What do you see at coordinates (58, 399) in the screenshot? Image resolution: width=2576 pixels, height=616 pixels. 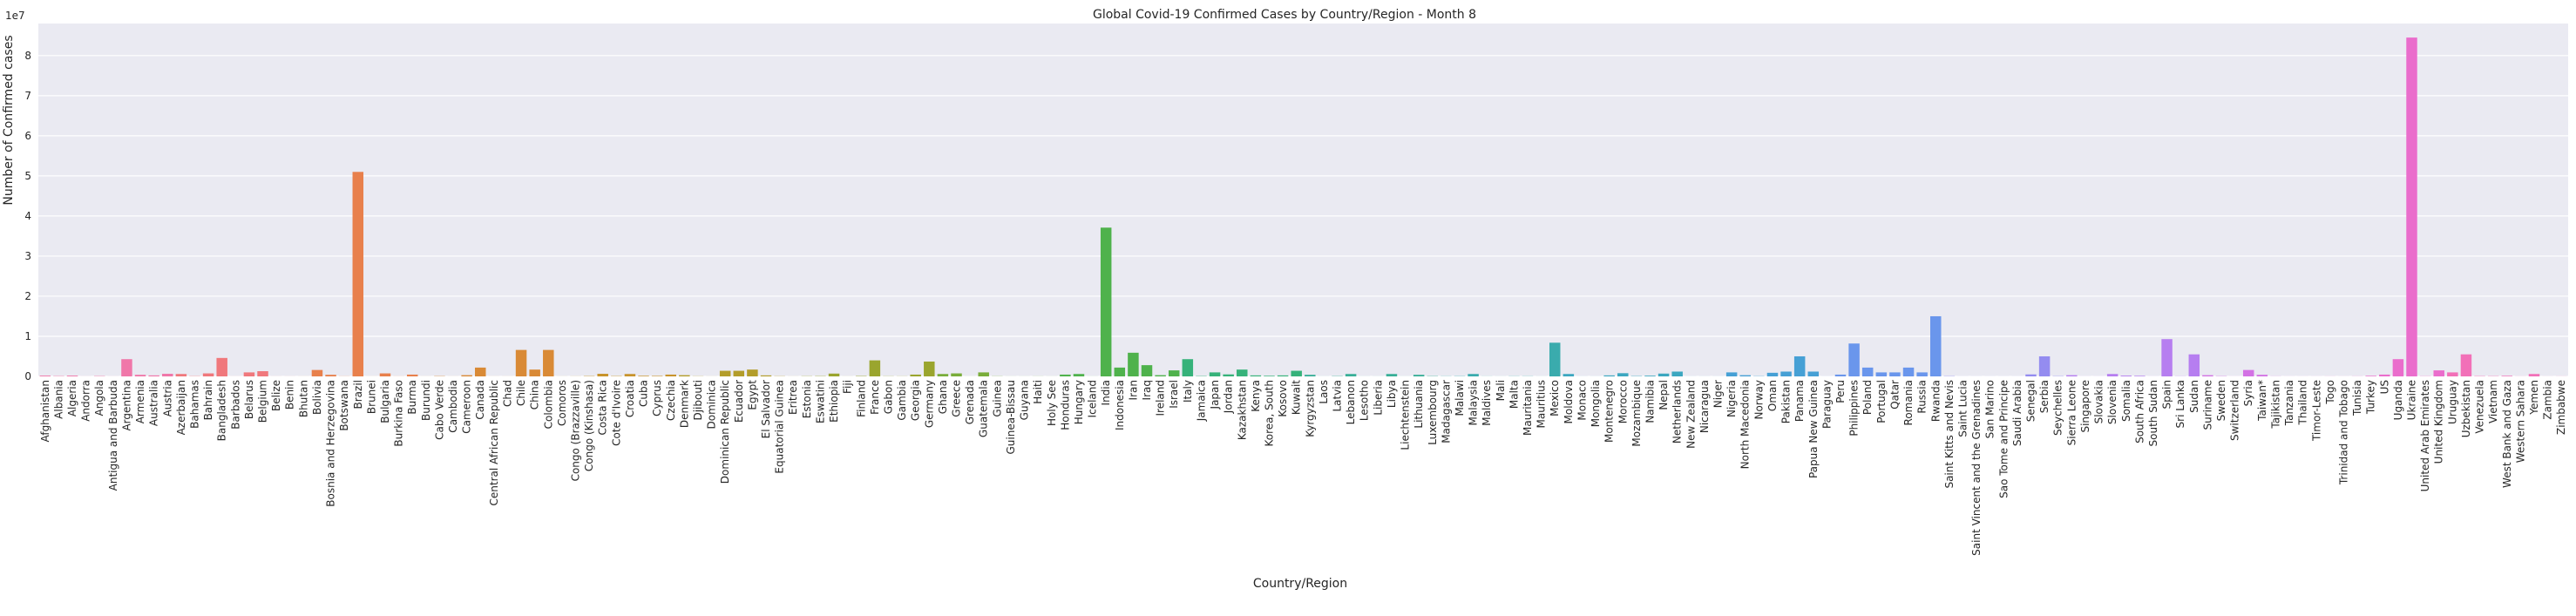 I see `x-tick-label: Albania` at bounding box center [58, 399].